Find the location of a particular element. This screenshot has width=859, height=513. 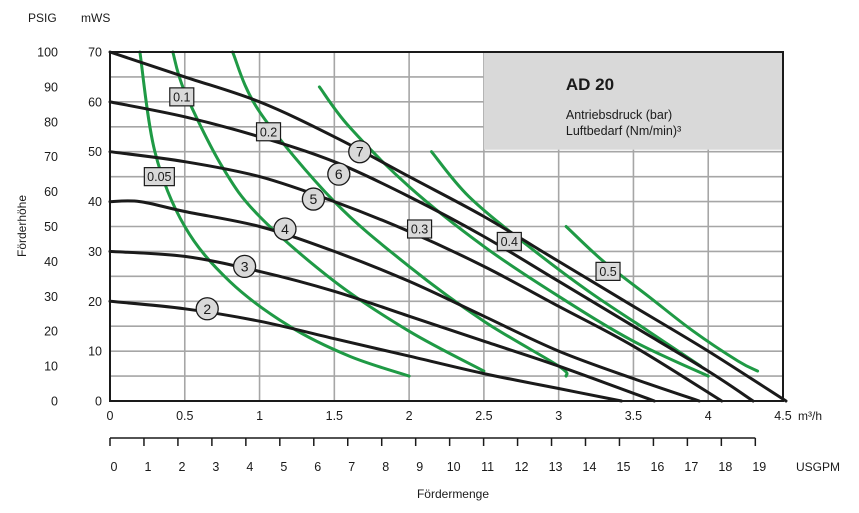

pressure-label-5: 5 is located at coordinates (313, 199).